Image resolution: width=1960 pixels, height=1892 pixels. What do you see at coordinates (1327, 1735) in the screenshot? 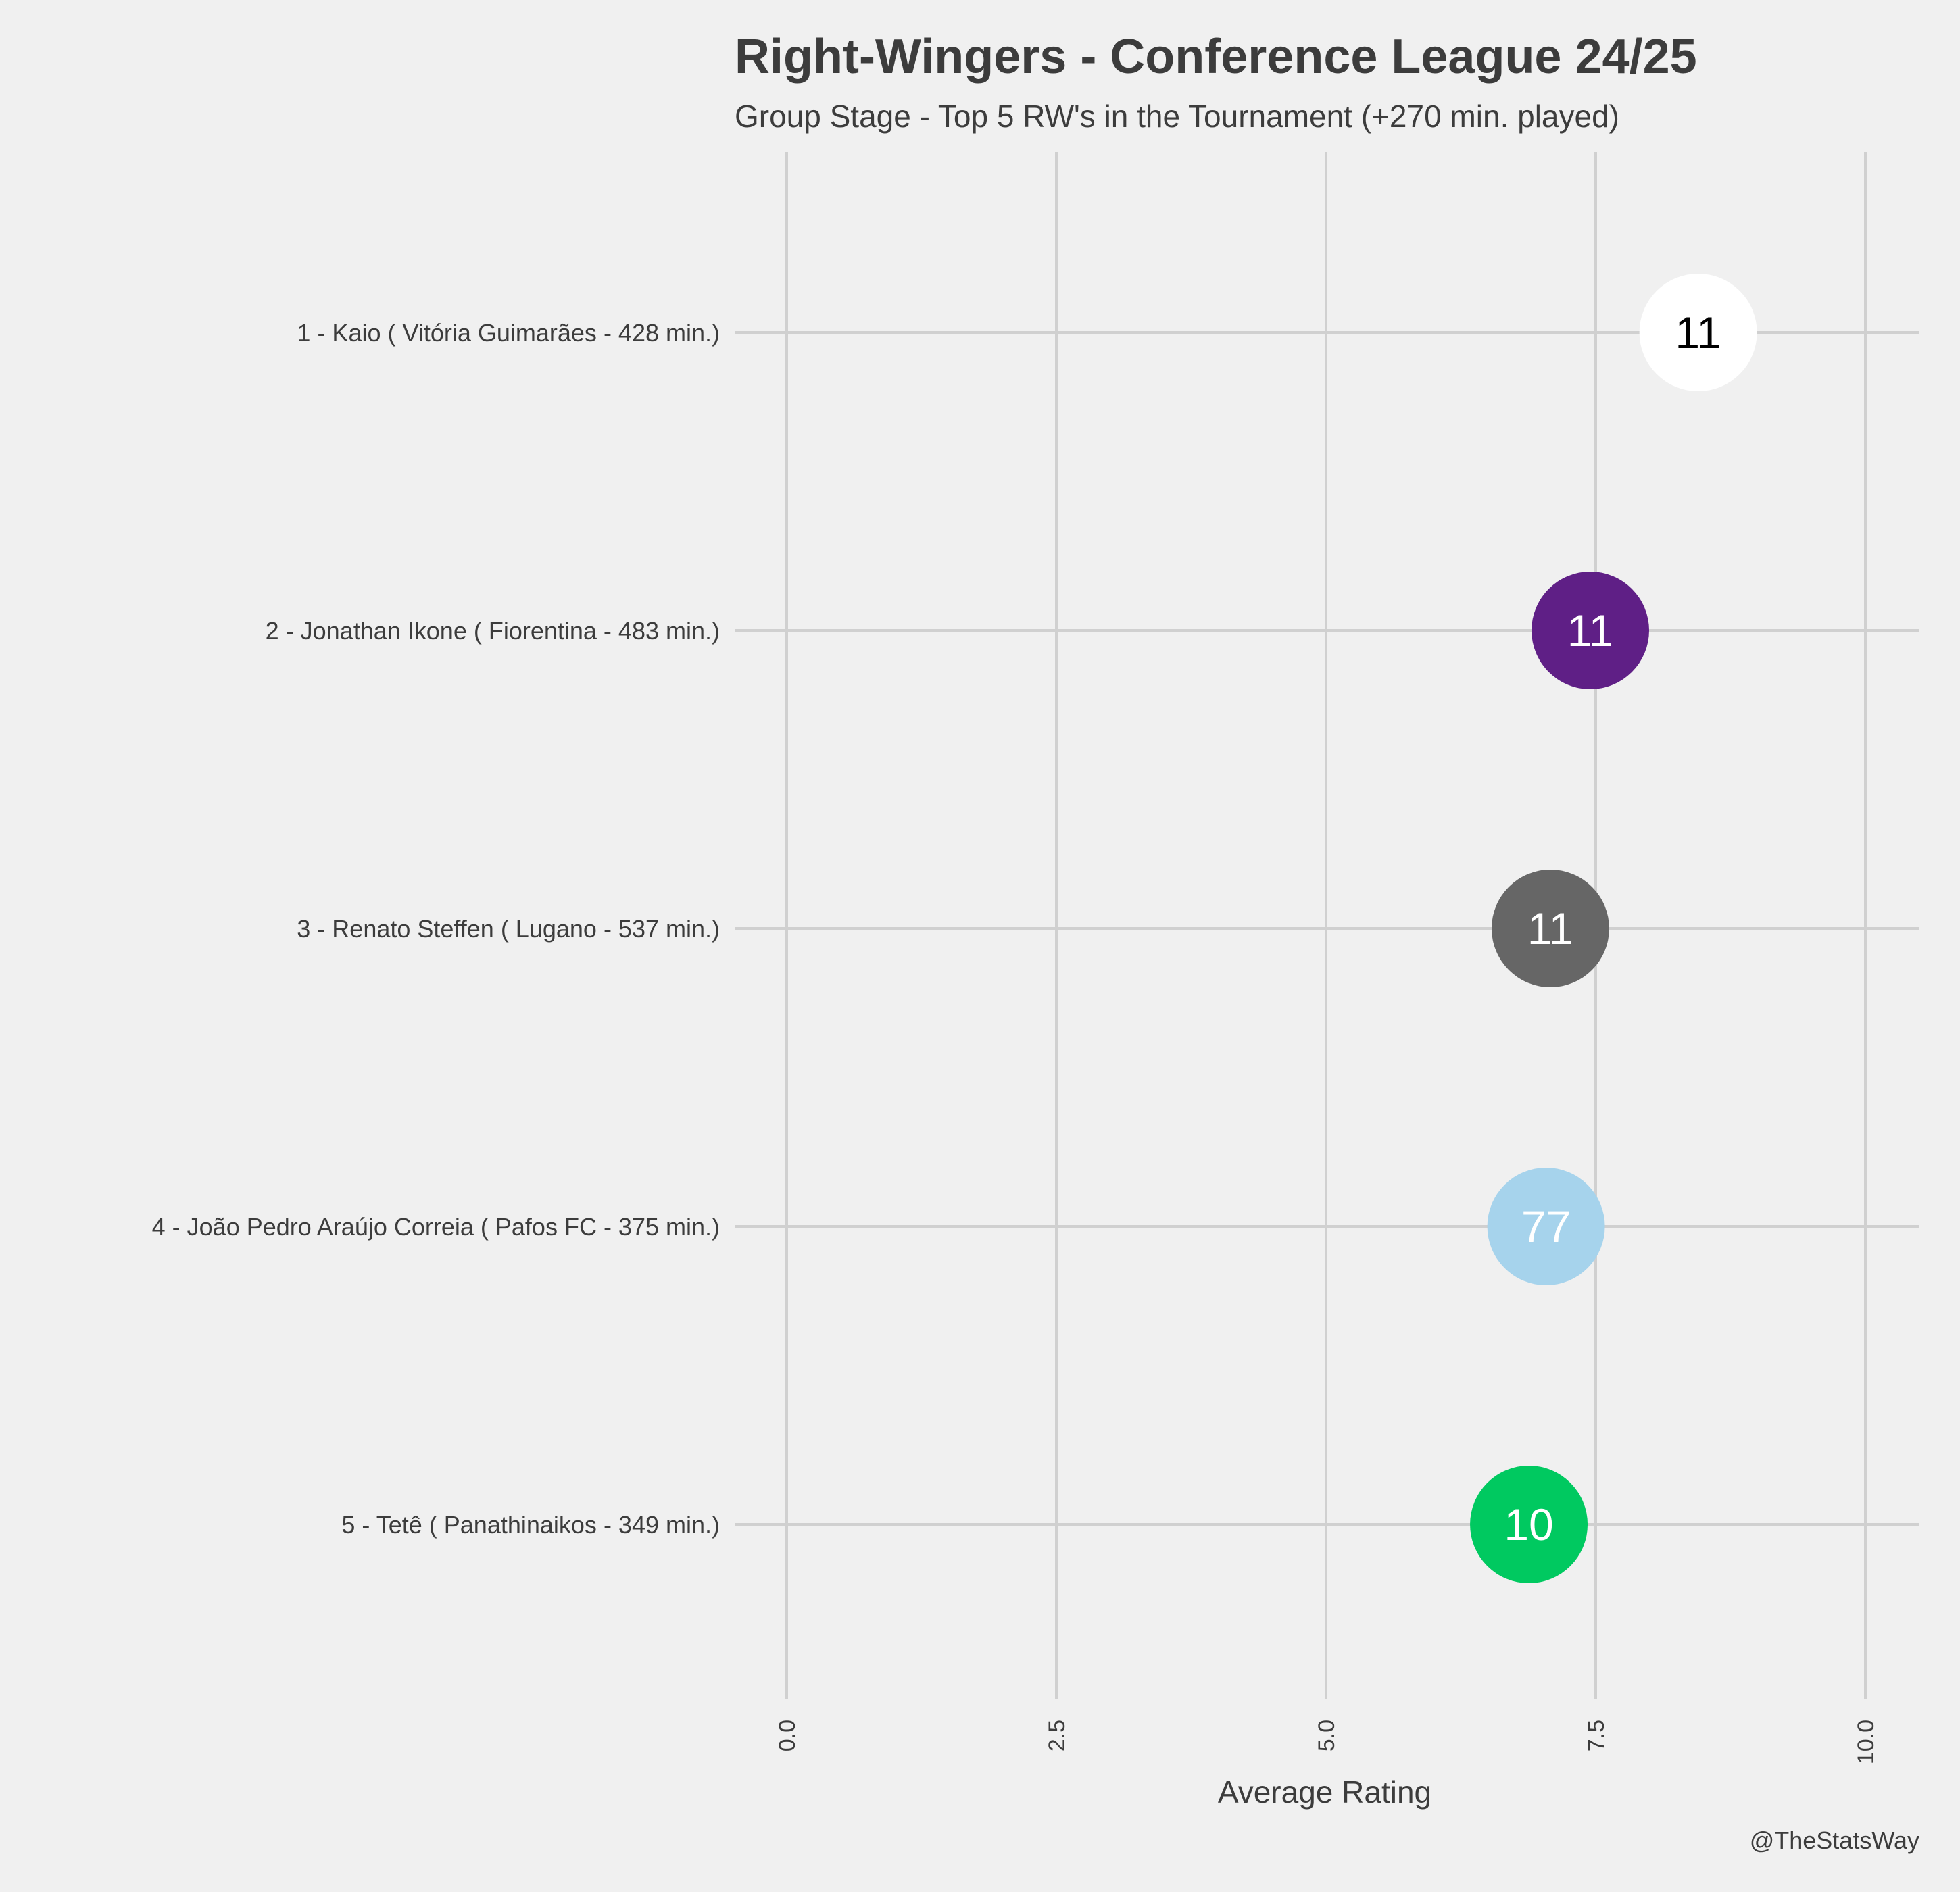
I see `x-tick-label: 5.0` at bounding box center [1327, 1735].